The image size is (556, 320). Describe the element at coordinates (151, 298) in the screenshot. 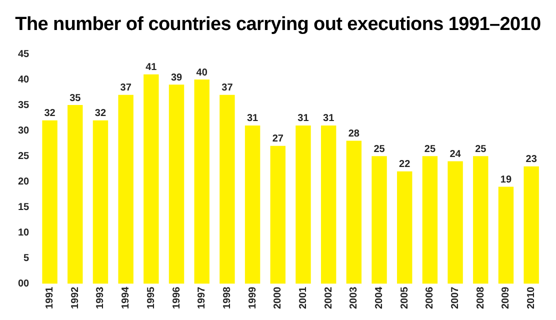

I see `x-tick-label: 1995` at that location.